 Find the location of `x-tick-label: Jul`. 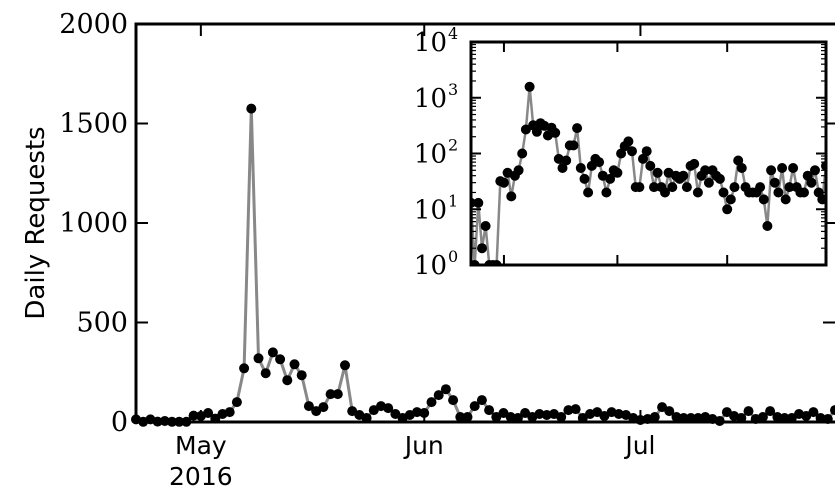

x-tick-label: Jul is located at coordinates (639, 445).